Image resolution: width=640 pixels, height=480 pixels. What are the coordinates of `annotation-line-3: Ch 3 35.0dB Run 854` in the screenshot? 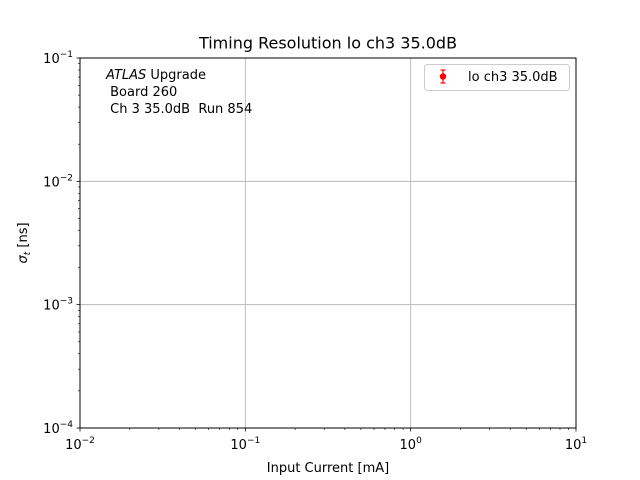 It's located at (179, 109).